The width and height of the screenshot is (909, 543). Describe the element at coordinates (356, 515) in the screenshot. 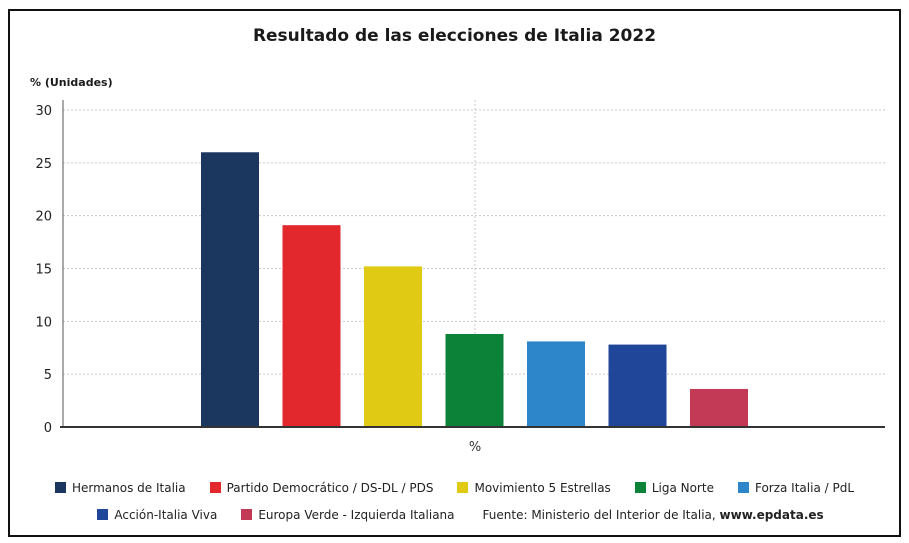

I see `legend-label: Europa Verde - Izquierda Italiana` at that location.